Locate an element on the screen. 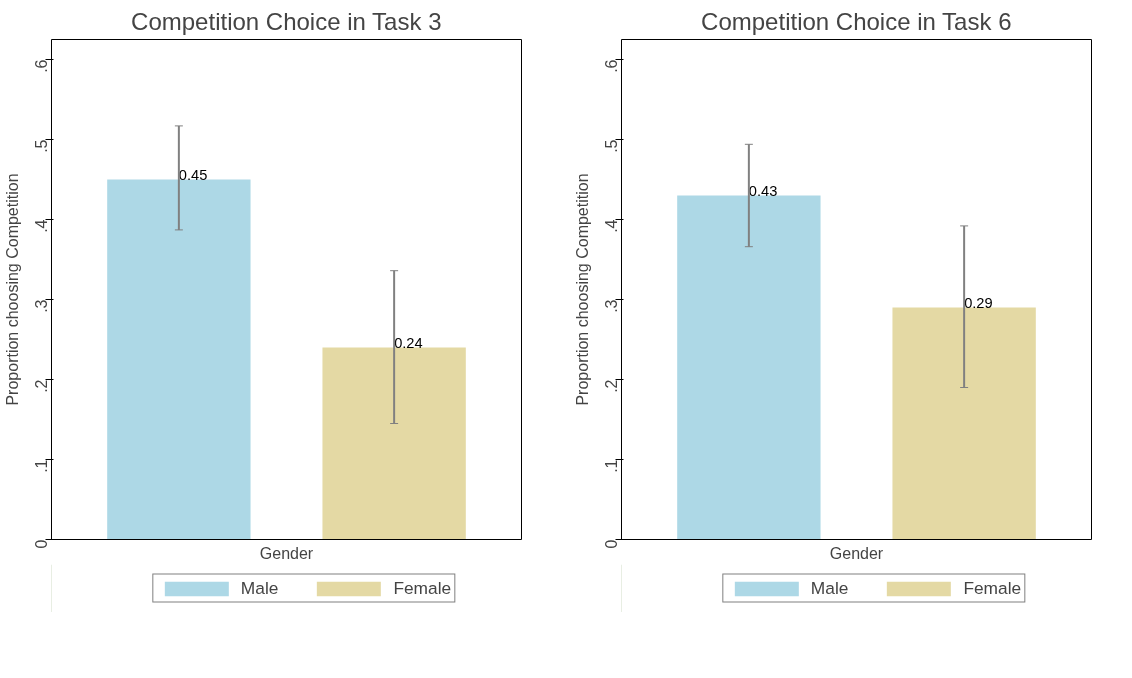 This screenshot has height=678, width=1132. chart-title: Competition Choice in Task 3 is located at coordinates (286, 21).